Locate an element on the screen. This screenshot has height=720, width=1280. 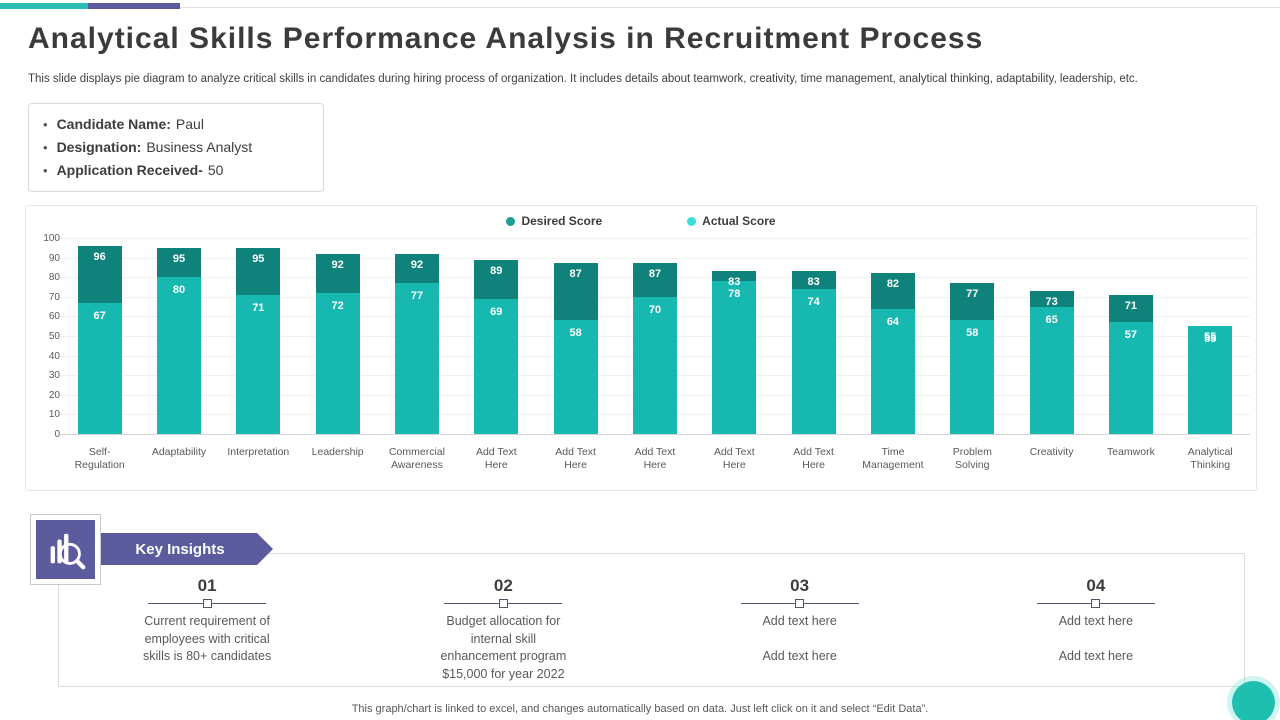
bar-group: 73 65 is located at coordinates (1051, 336).